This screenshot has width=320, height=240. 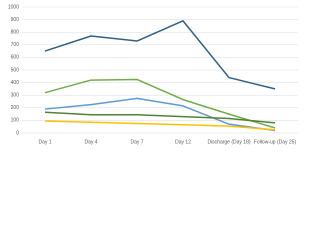 I want to click on x-tick-label: Day 4, so click(x=90, y=142).